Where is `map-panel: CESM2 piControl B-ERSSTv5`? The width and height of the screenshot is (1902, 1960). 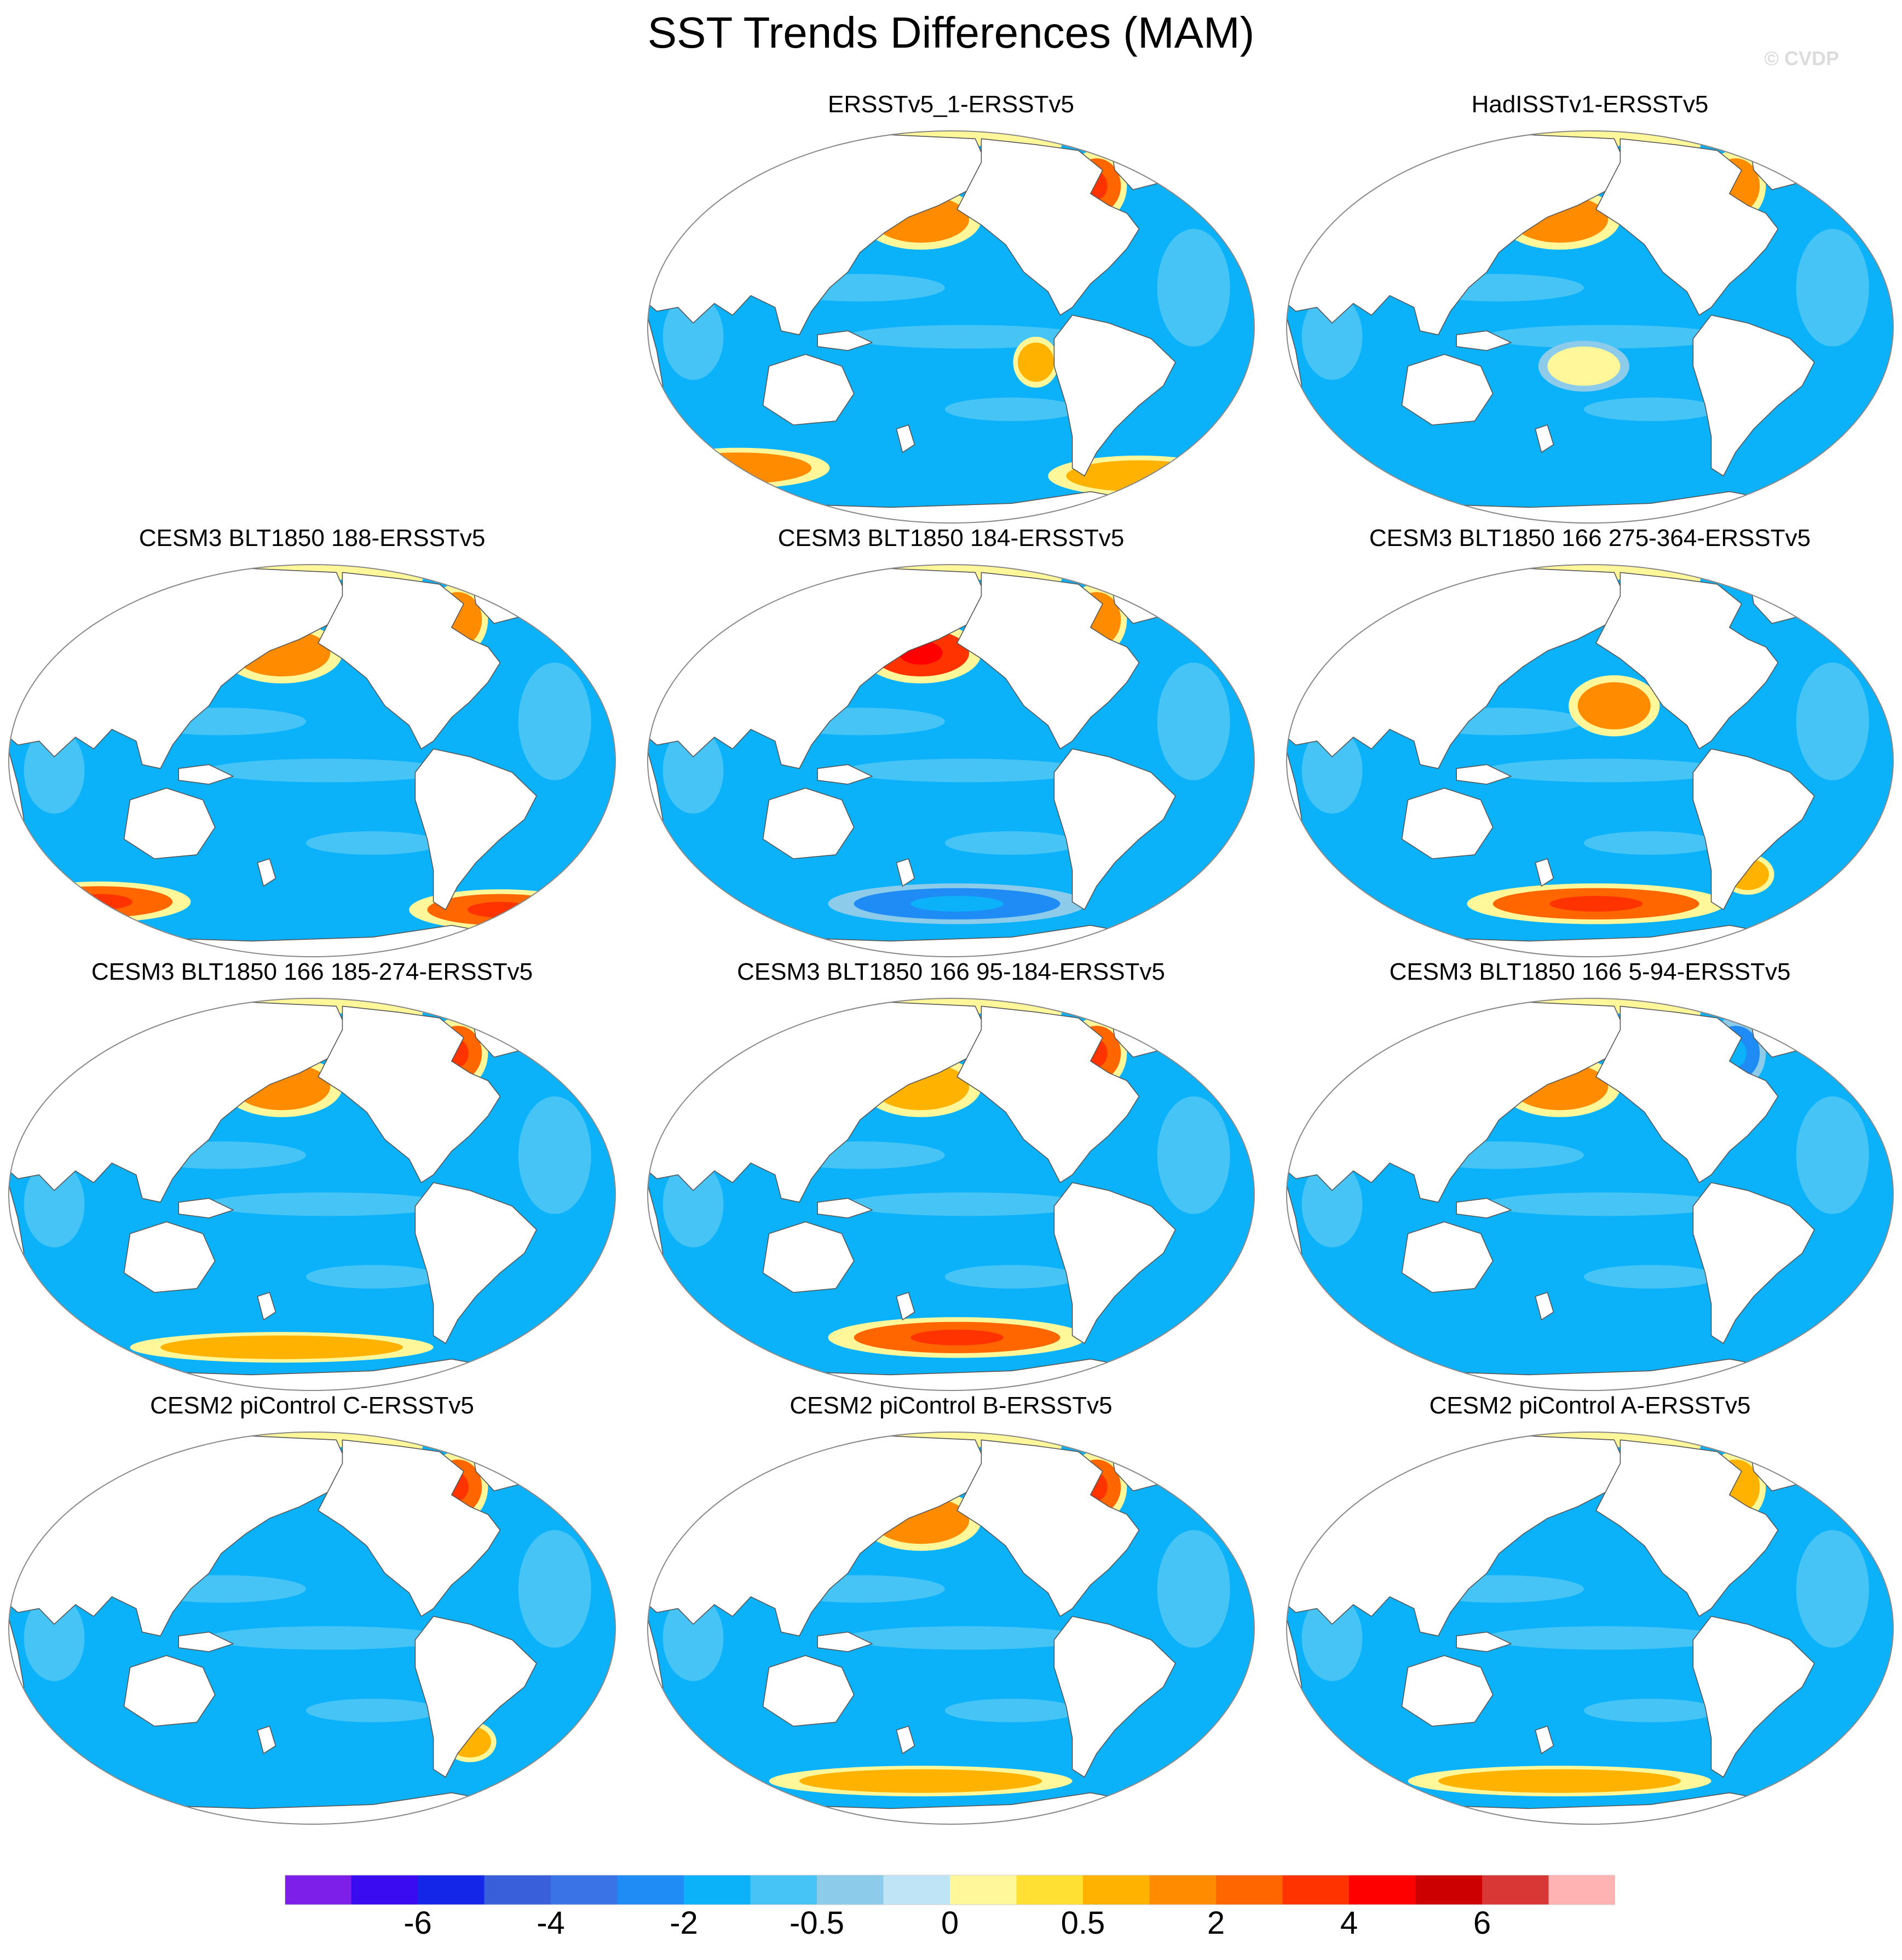 map-panel: CESM2 piControl B-ERSSTv5 is located at coordinates (951, 1611).